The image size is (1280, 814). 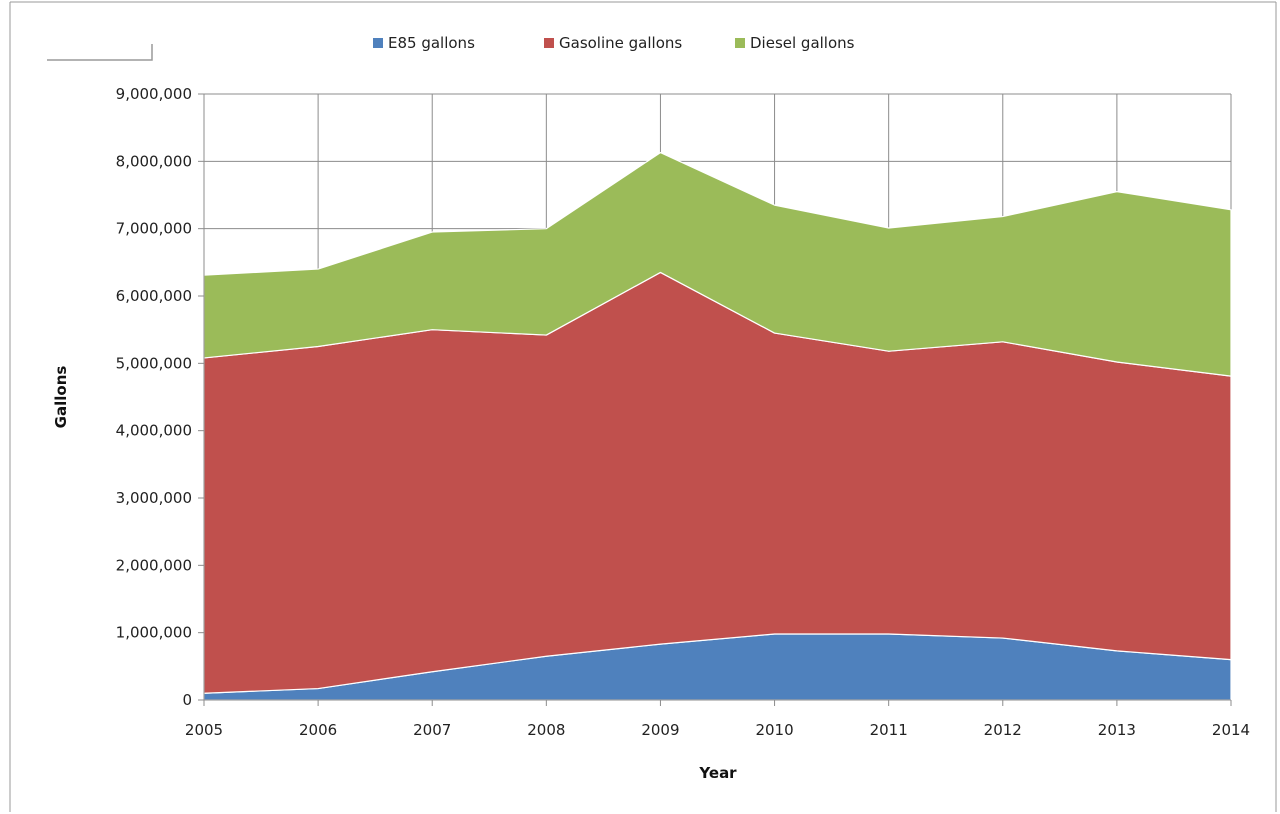 What do you see at coordinates (100, 52) in the screenshot?
I see `corner-handle-mark` at bounding box center [100, 52].